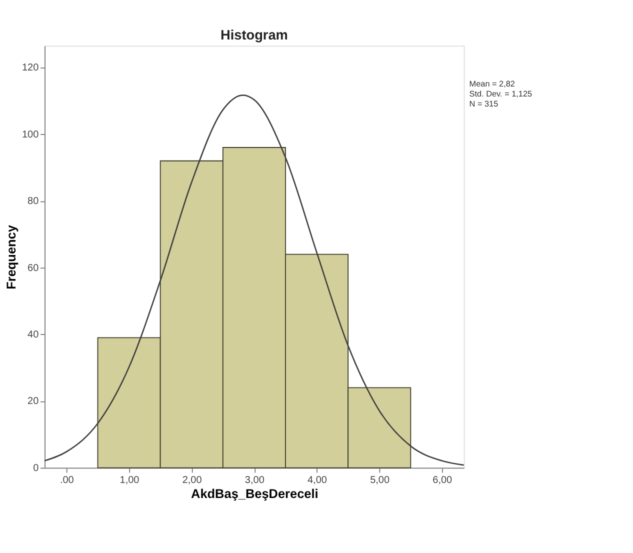 The image size is (633, 553). Describe the element at coordinates (192, 480) in the screenshot. I see `x-tick-label: 2,00` at that location.